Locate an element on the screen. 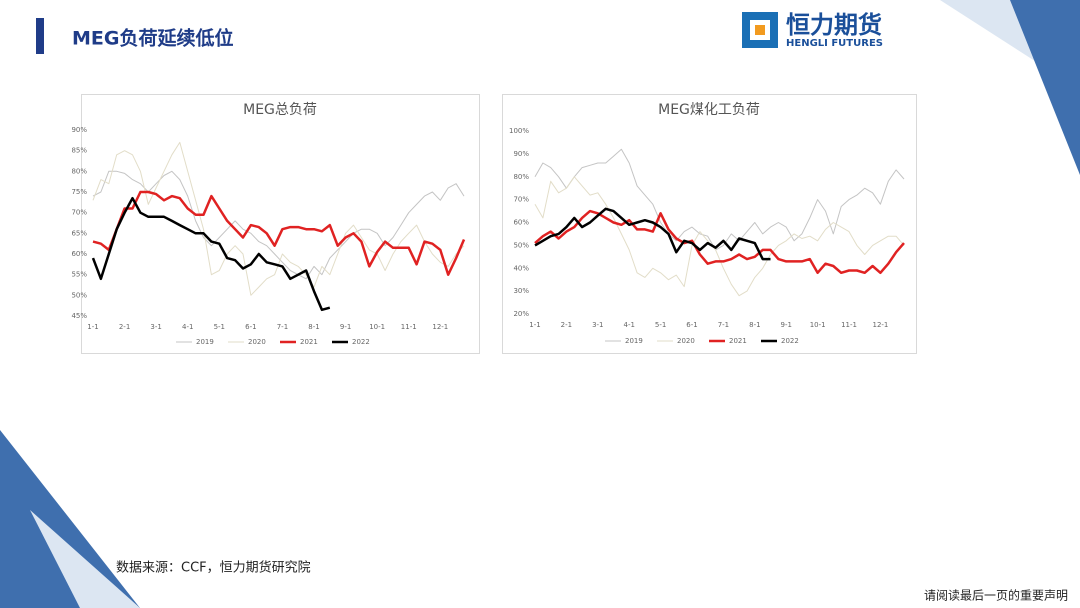 The height and width of the screenshot is (608, 1080). y-tick-label: 75% is located at coordinates (79, 192).